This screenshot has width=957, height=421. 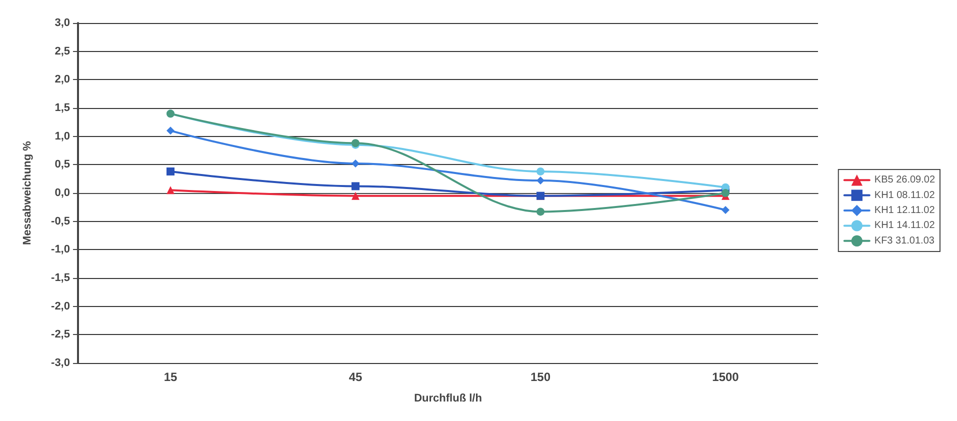 What do you see at coordinates (62, 23) in the screenshot?
I see `y-tick-label: 3,0` at bounding box center [62, 23].